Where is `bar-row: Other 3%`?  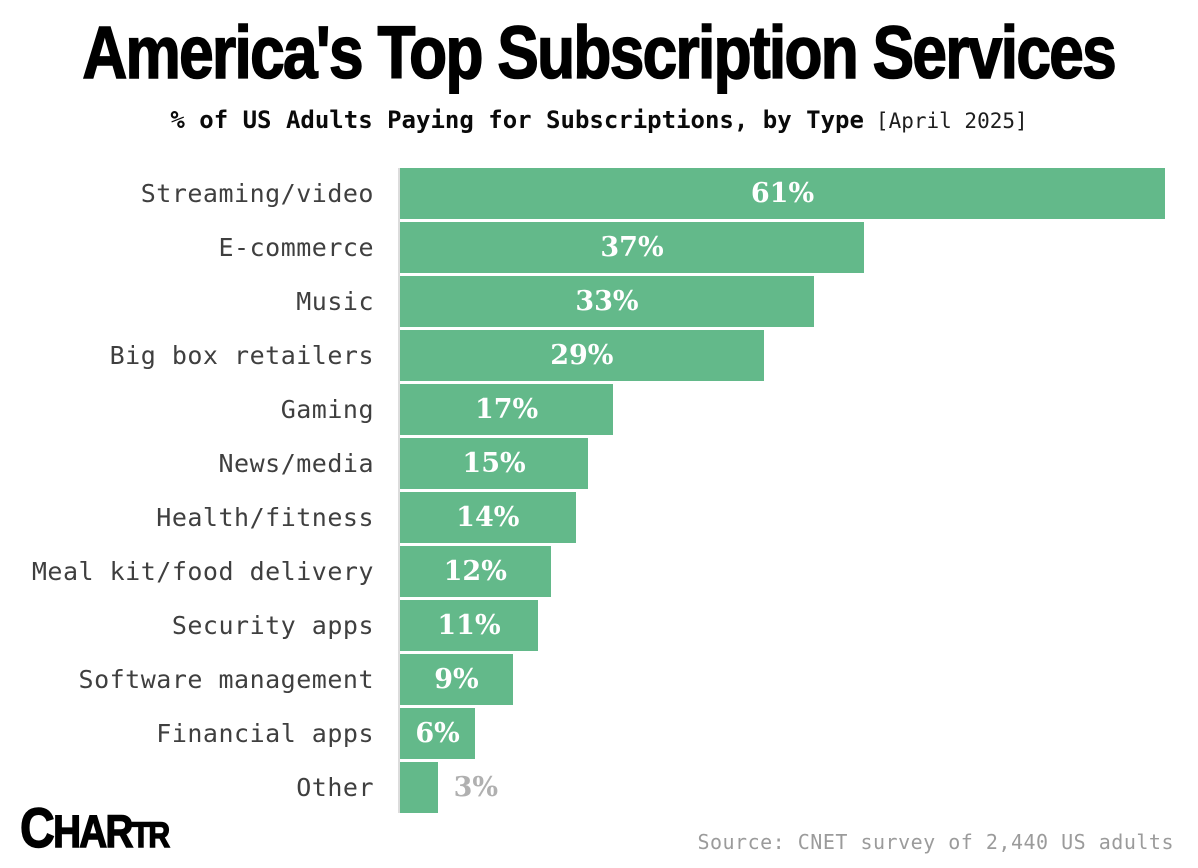 bar-row: Other 3% is located at coordinates (599, 787).